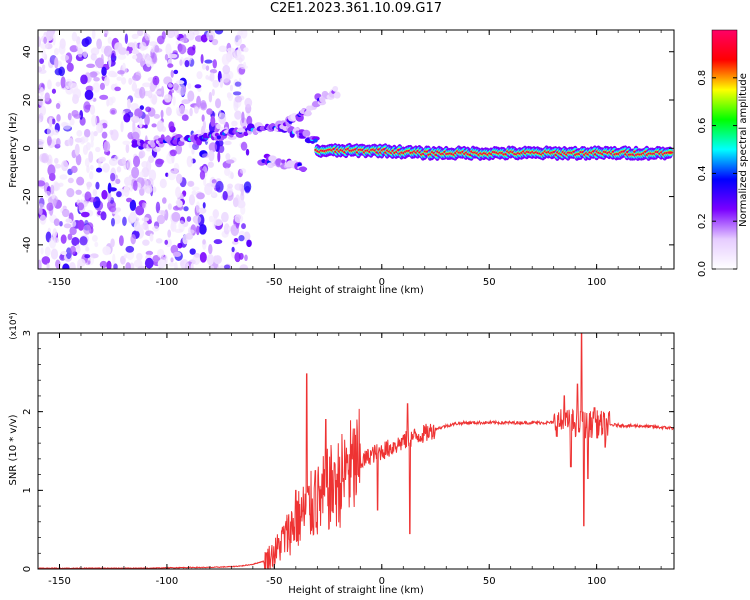 The width and height of the screenshot is (750, 600). Describe the element at coordinates (27, 51) in the screenshot. I see `spectrogram-y-tick-label: 40` at that location.